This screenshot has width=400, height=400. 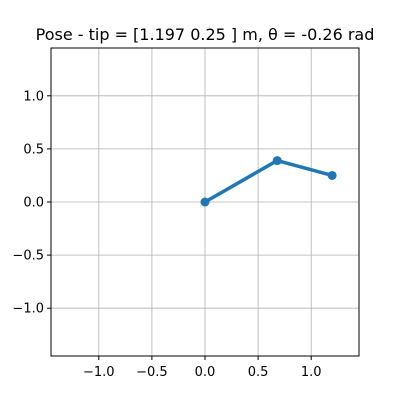 What do you see at coordinates (205, 372) in the screenshot?
I see `x-tick-label: 0.0` at bounding box center [205, 372].